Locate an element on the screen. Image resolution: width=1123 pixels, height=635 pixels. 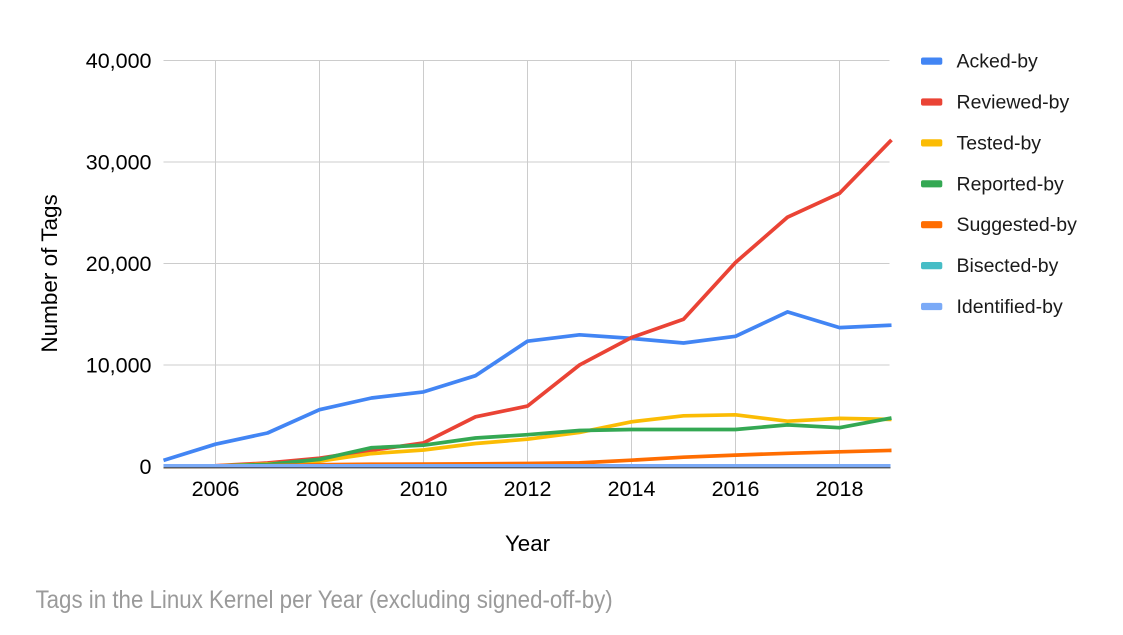
svg-text: Suggested-by is located at coordinates (1017, 225).